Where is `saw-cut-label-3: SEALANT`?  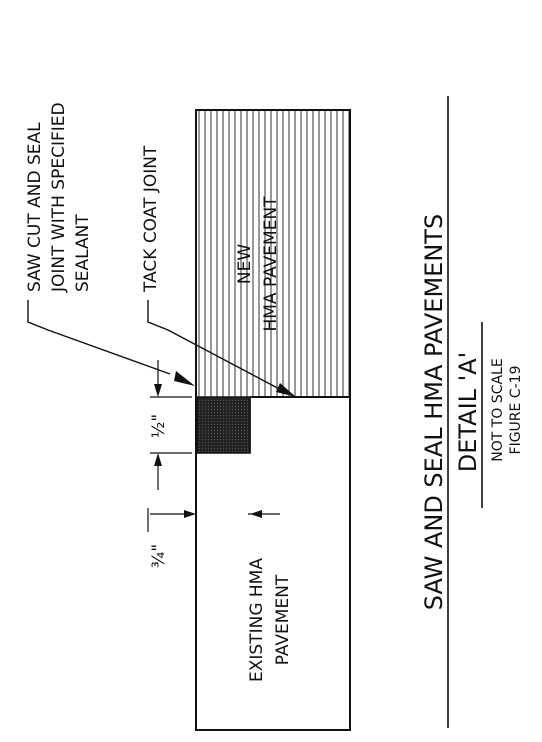
saw-cut-label-3: SEALANT is located at coordinates (83, 253).